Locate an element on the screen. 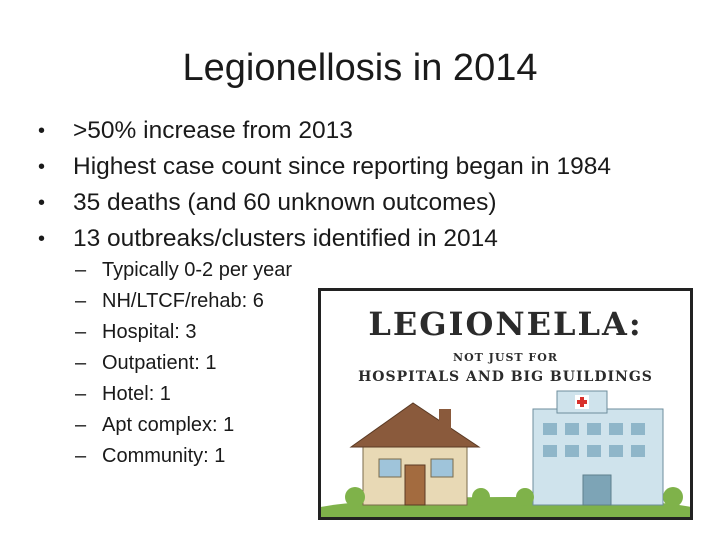 The width and height of the screenshot is (720, 540). hospital-illustration is located at coordinates (598, 448).